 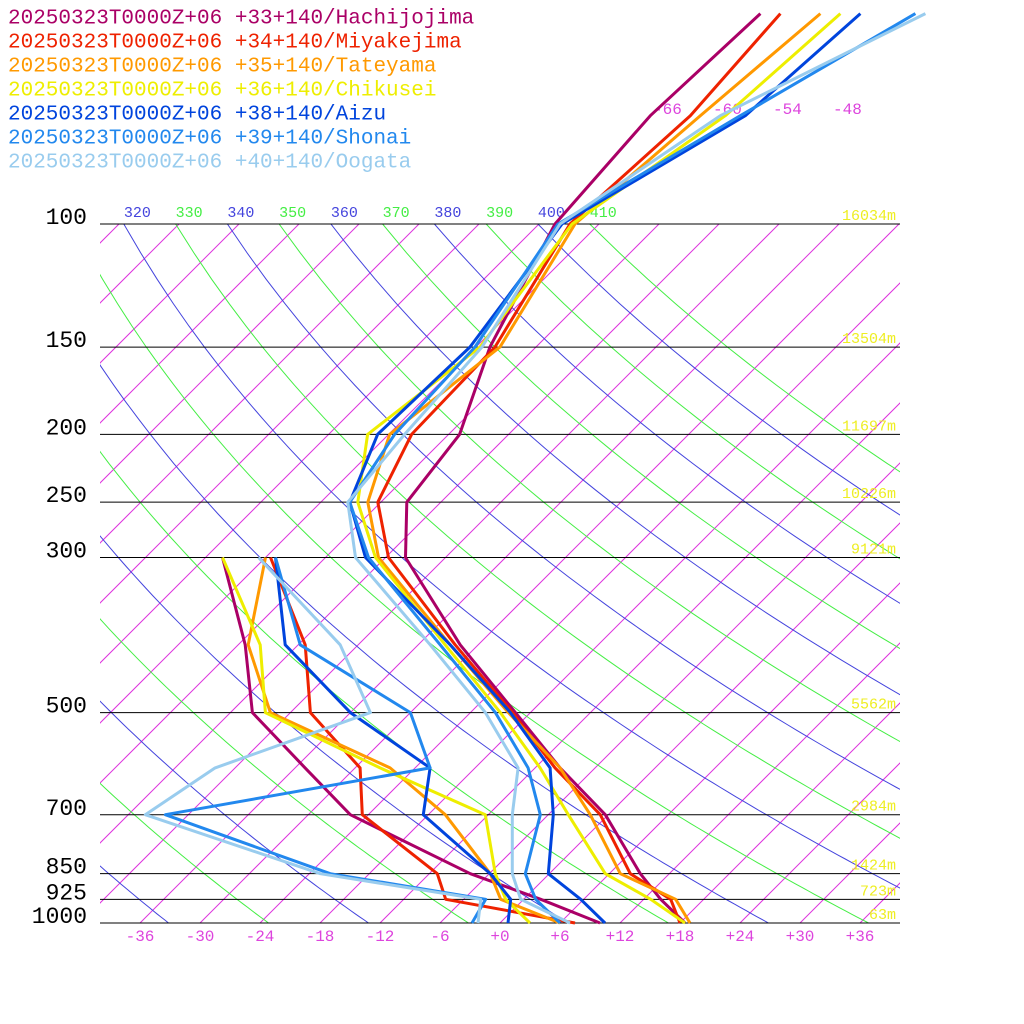 What do you see at coordinates (869, 216) in the screenshot?
I see `height-label: 16034m` at bounding box center [869, 216].